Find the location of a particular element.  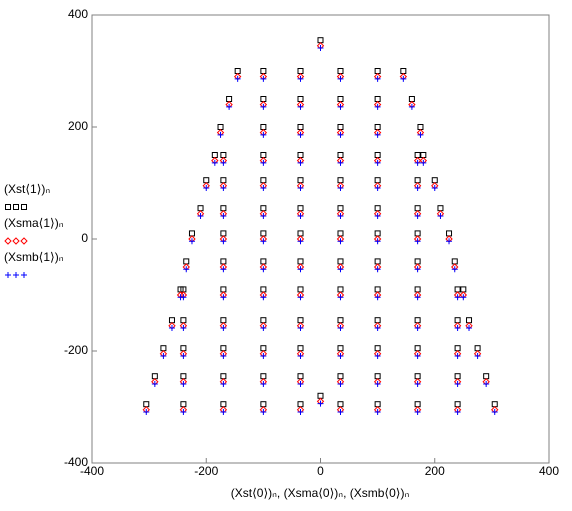

x-tick-label: 400 is located at coordinates (549, 471).